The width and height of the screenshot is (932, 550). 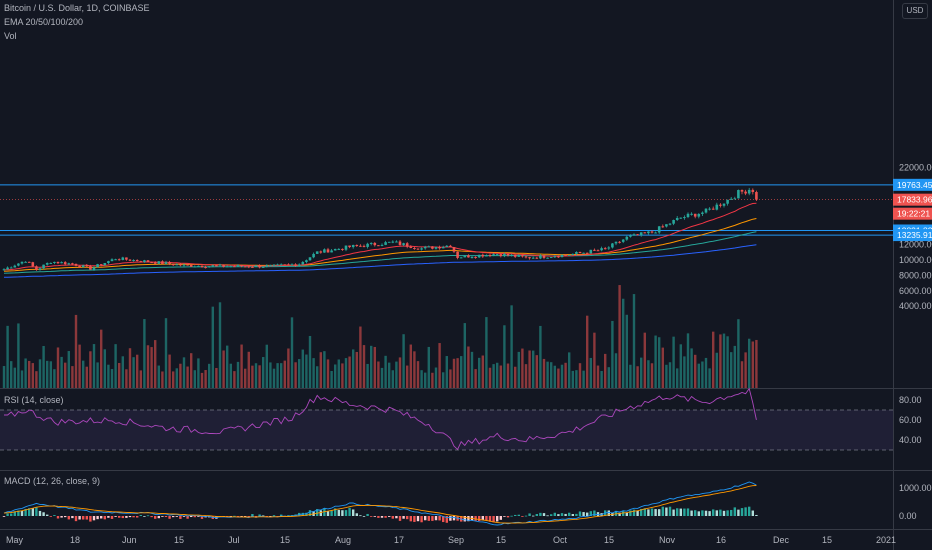 What do you see at coordinates (285, 540) in the screenshot?
I see `time-axis-label: 15` at bounding box center [285, 540].